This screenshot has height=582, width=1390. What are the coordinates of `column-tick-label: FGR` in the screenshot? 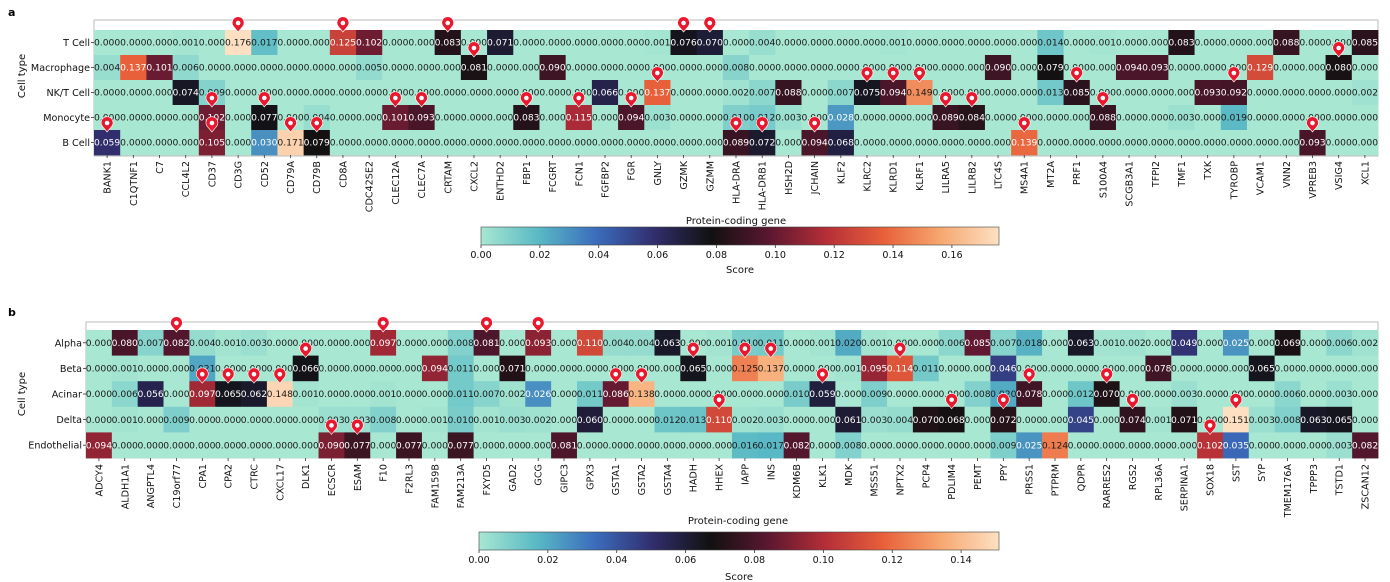 It's located at (632, 171).